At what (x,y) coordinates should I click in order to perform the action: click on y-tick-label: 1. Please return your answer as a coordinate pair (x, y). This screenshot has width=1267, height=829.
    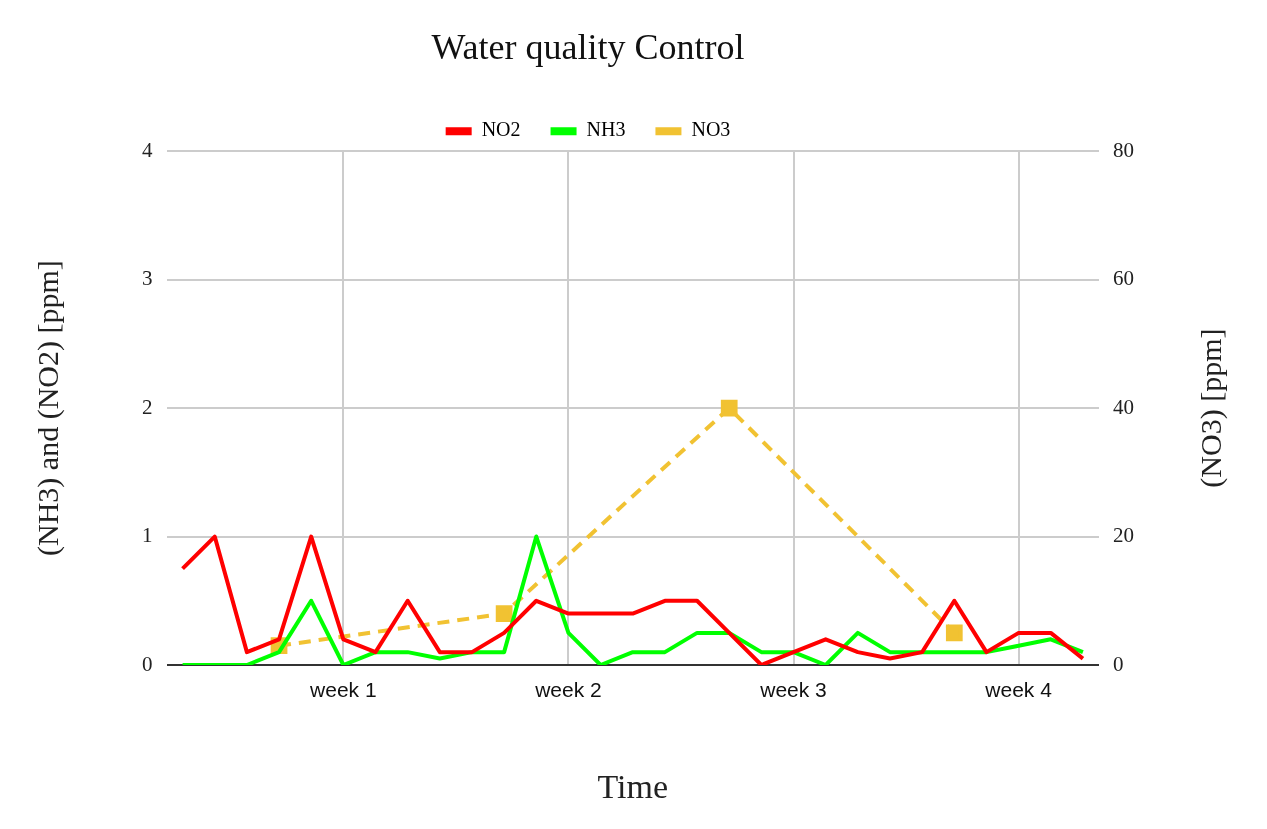
    Looking at the image, I should click on (147, 535).